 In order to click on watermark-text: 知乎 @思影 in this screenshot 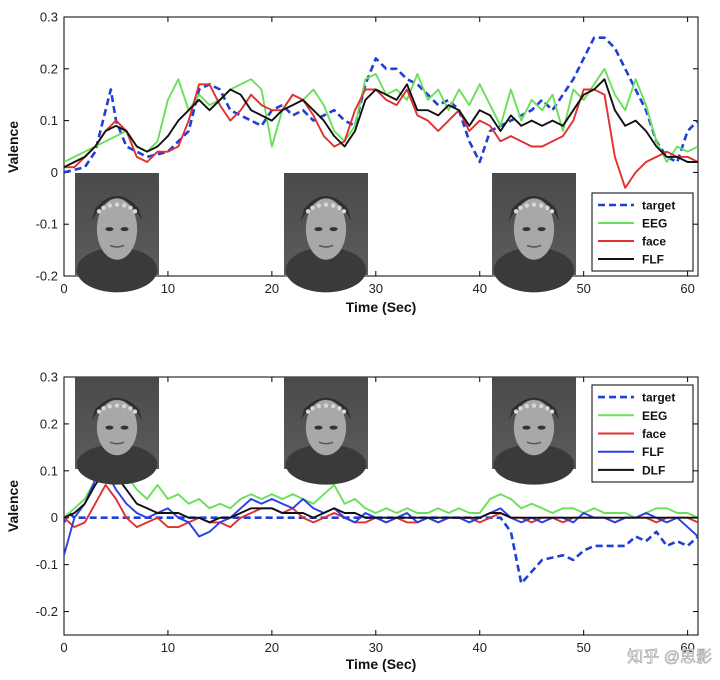, I will do `click(669, 657)`.